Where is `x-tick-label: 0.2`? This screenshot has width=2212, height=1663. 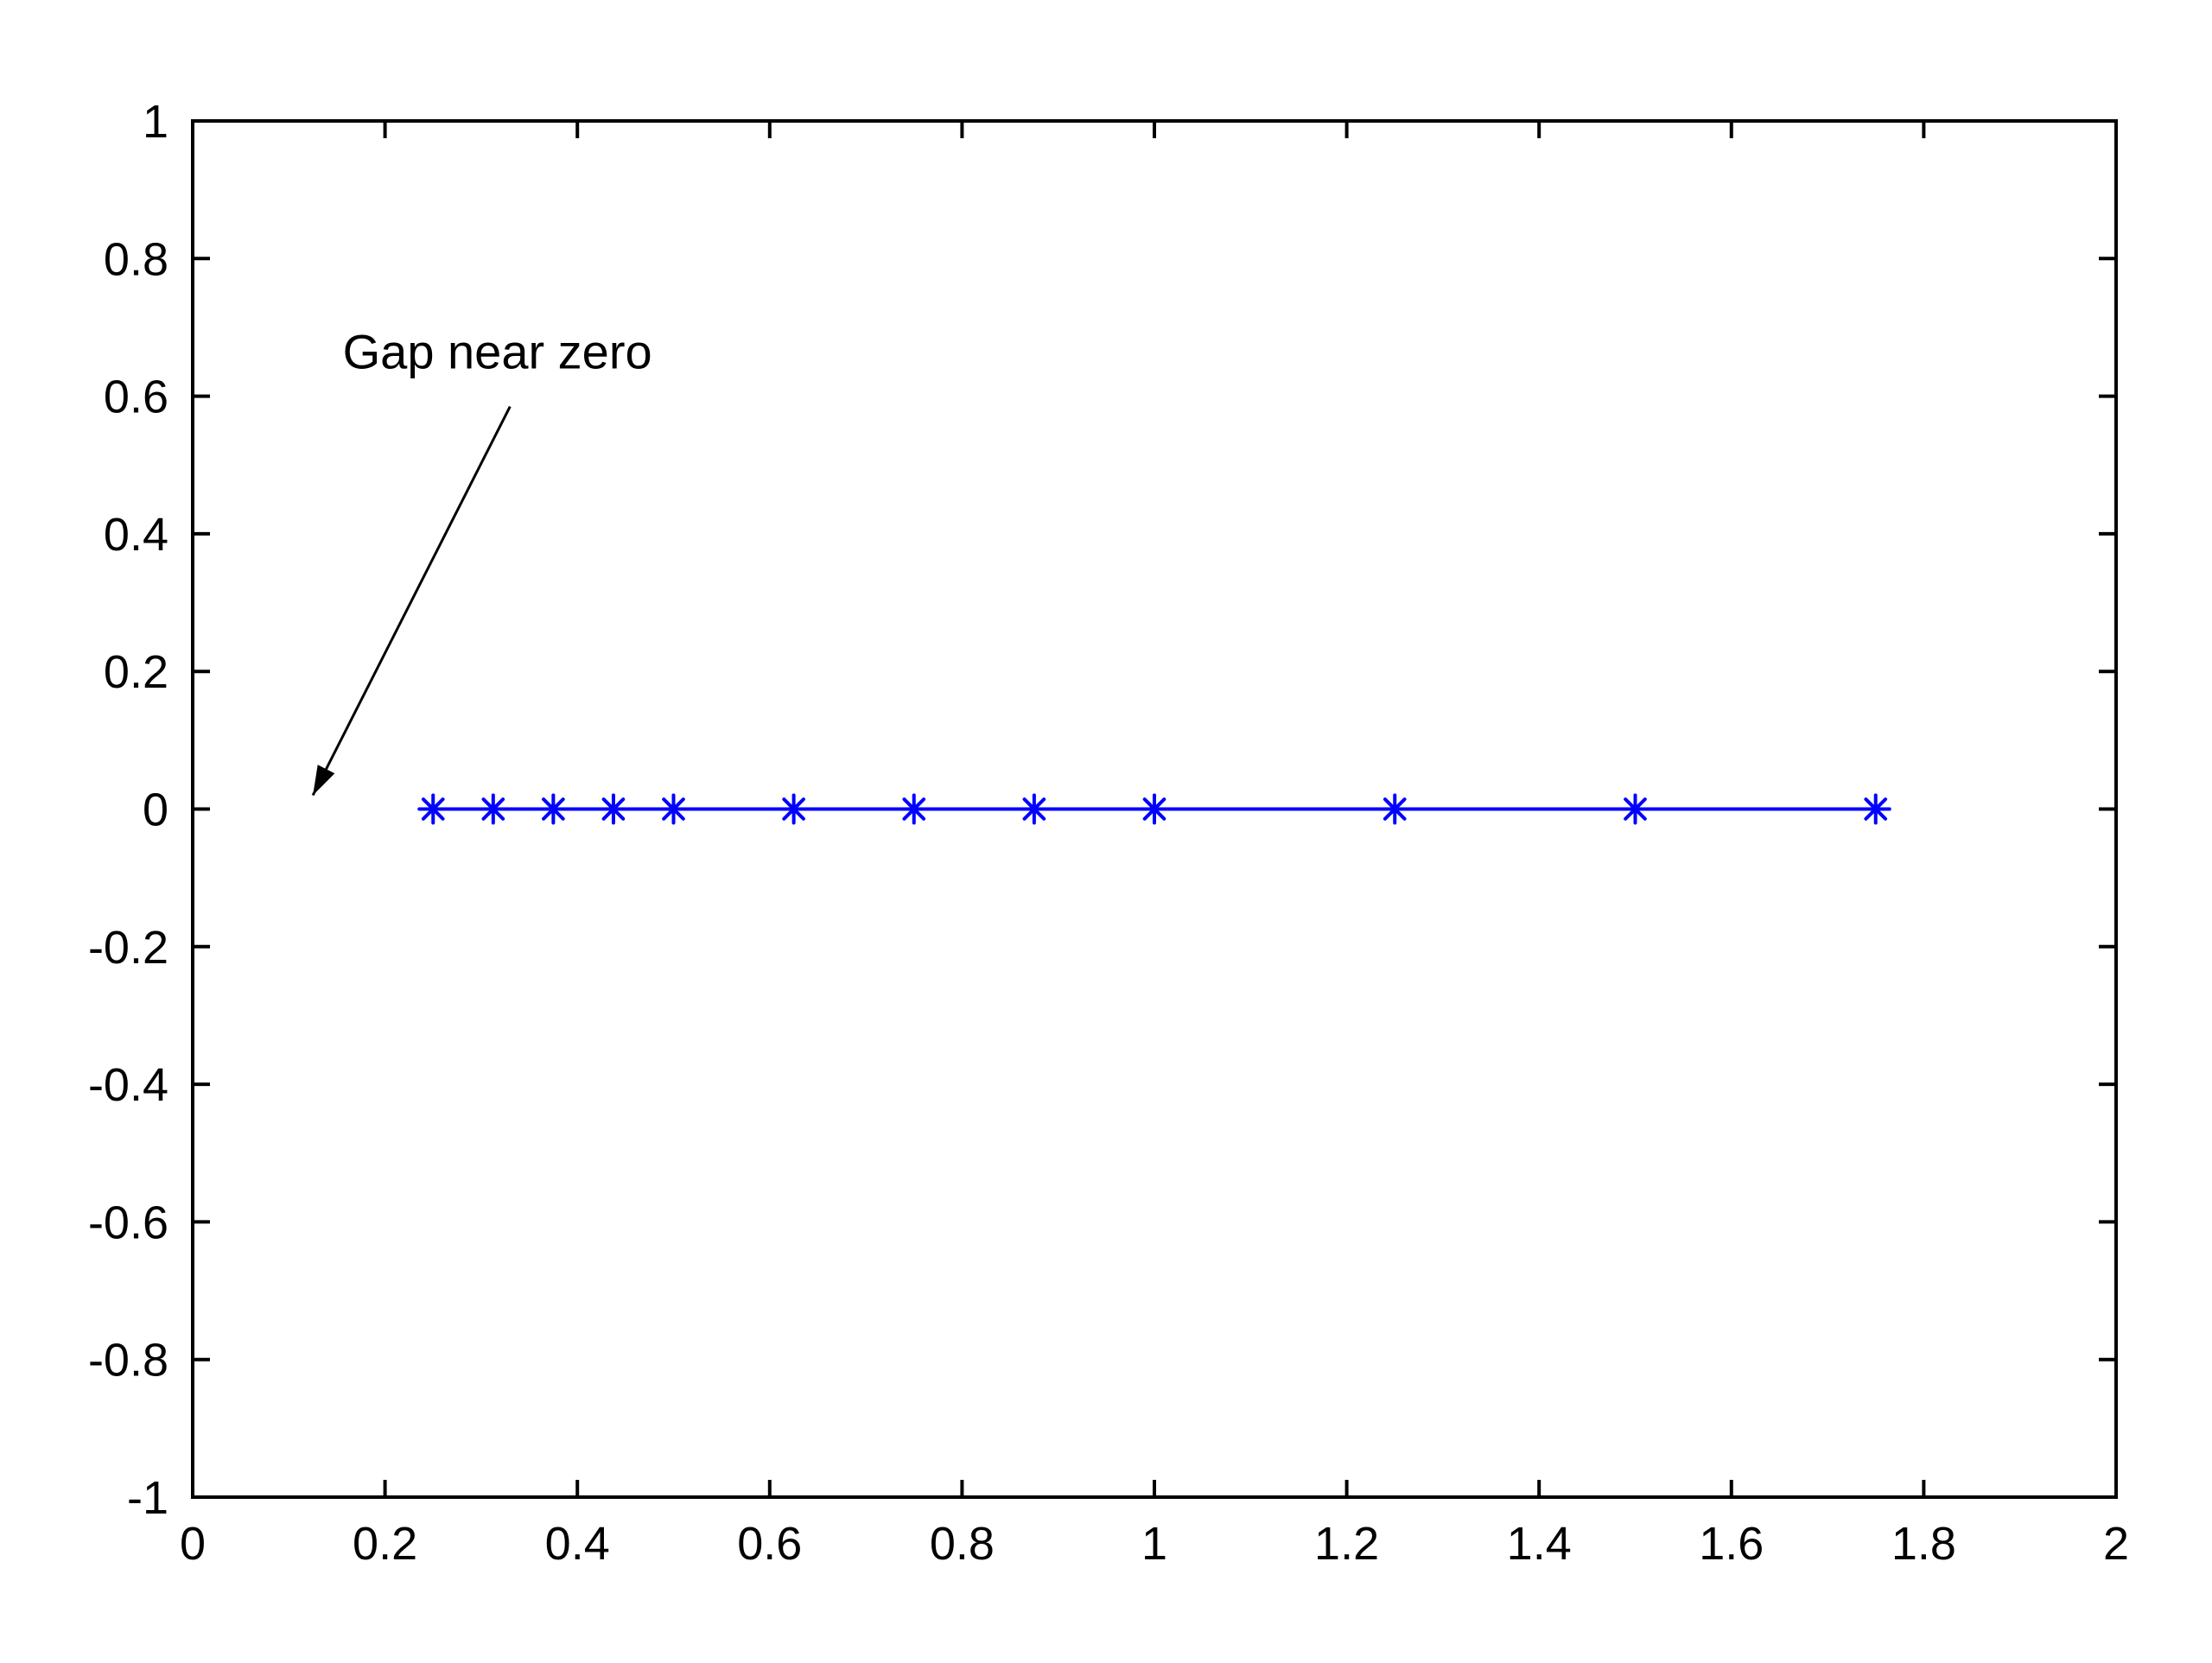
x-tick-label: 0.2 is located at coordinates (385, 1544).